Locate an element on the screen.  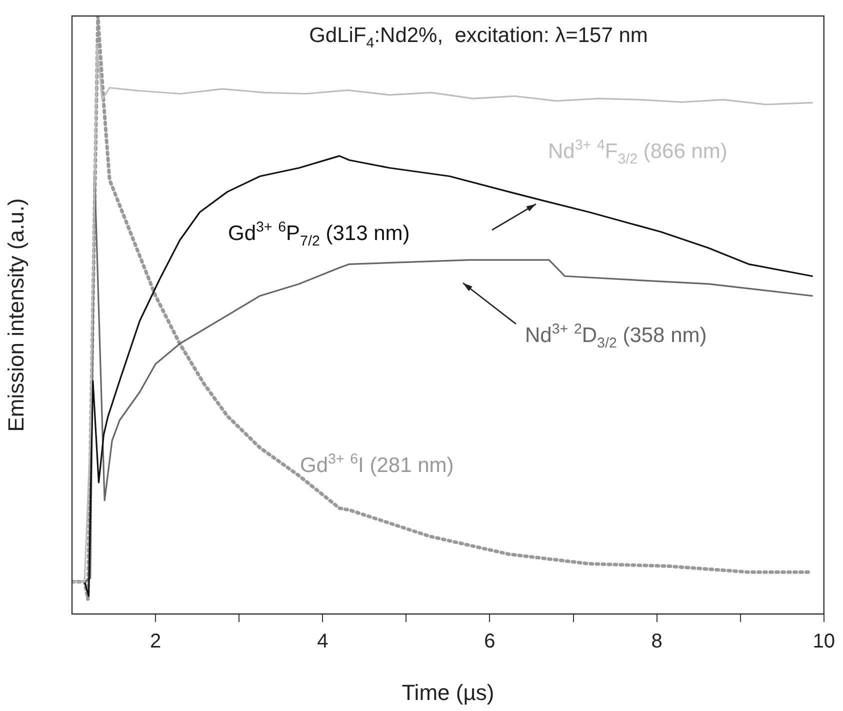
x-tick-label: 4 is located at coordinates (322, 641).